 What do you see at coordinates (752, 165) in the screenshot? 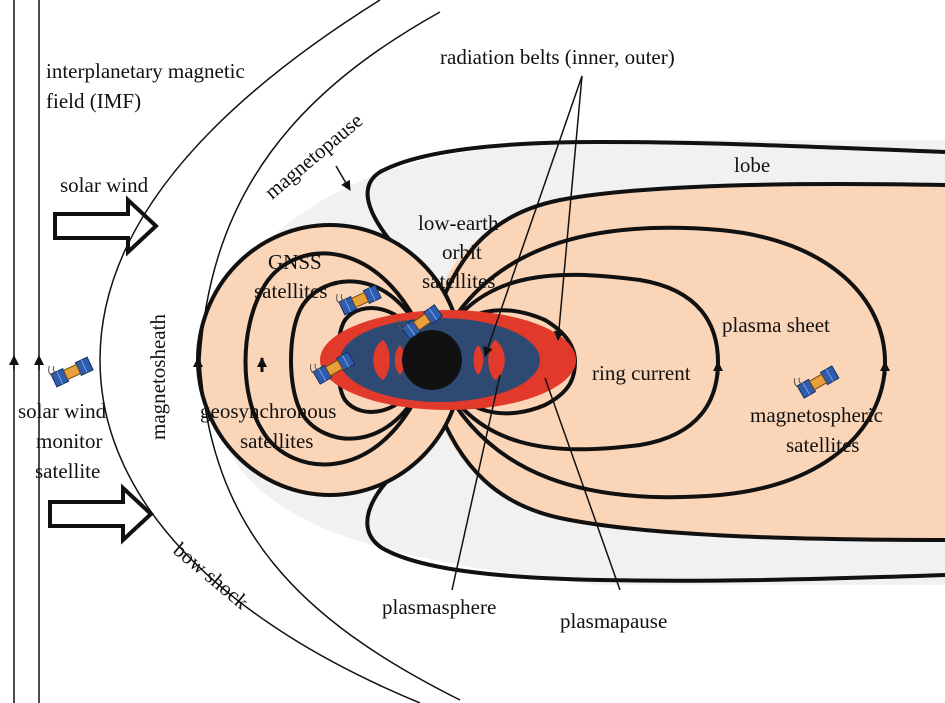
I see `lobe-label: lobe` at bounding box center [752, 165].